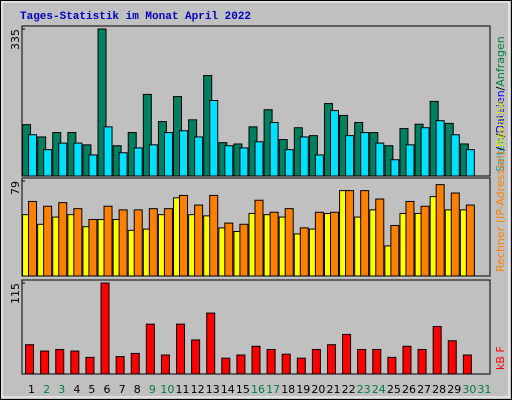 The width and height of the screenshot is (512, 400). I want to click on x-tick-label: 28, so click(439, 389).